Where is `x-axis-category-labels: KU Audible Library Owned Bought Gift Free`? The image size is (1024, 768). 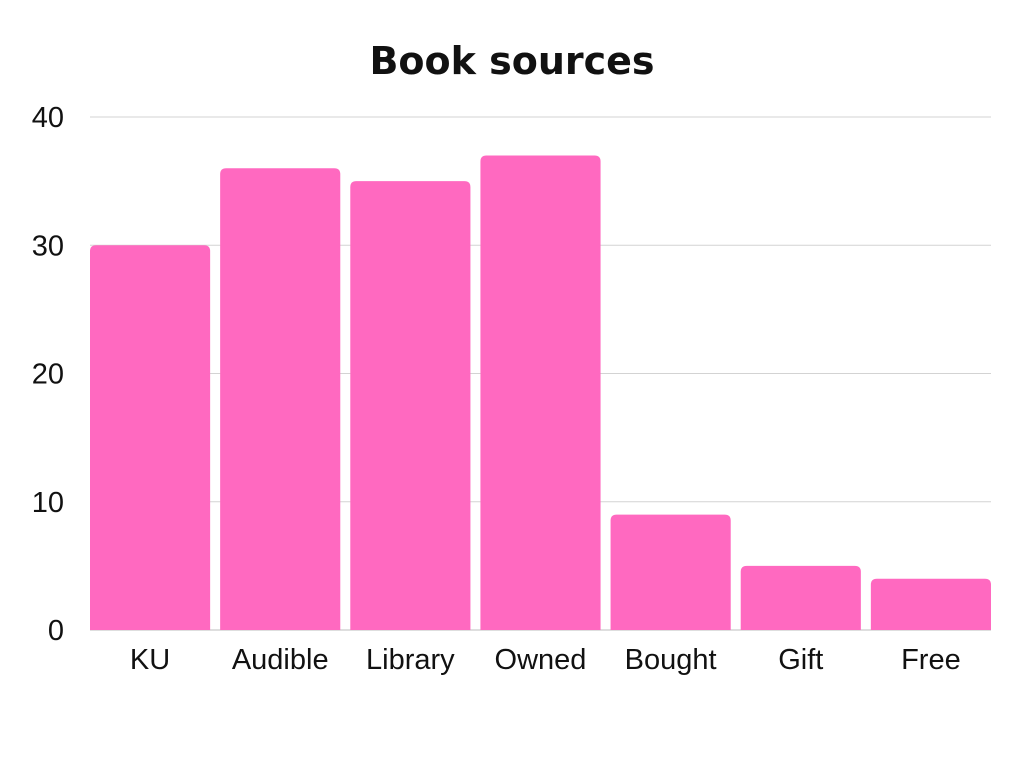 x-axis-category-labels: KU Audible Library Owned Bought Gift Free is located at coordinates (545, 660).